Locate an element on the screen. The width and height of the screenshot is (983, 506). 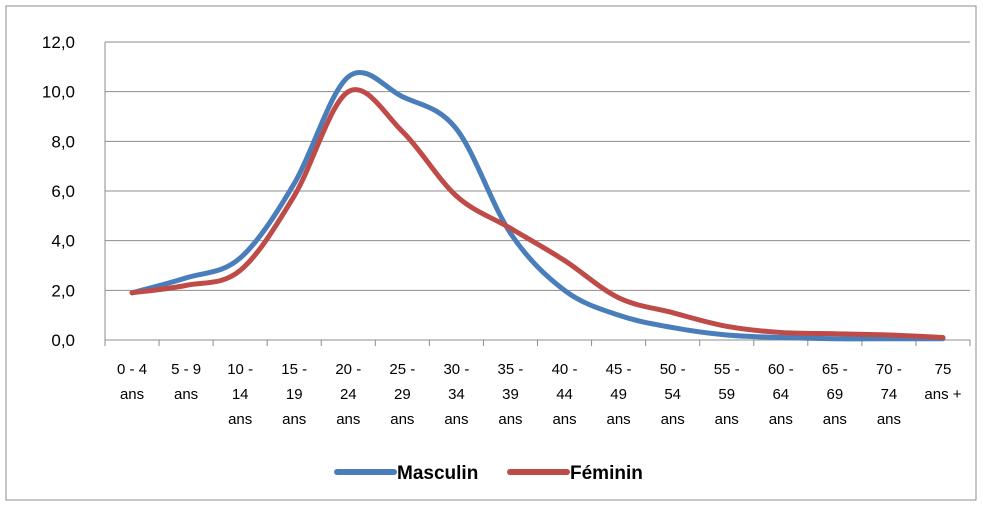
x-category-label: 70 -74 ans is located at coordinates (889, 394).